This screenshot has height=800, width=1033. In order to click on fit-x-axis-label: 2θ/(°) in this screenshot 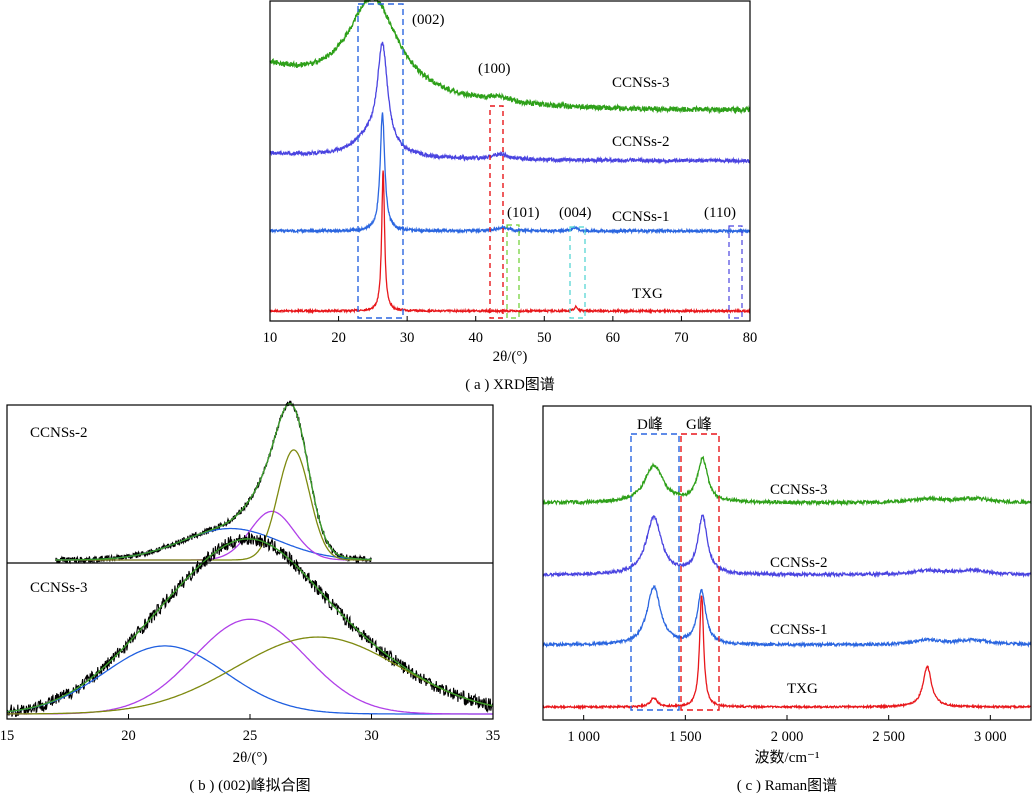, I will do `click(250, 758)`.